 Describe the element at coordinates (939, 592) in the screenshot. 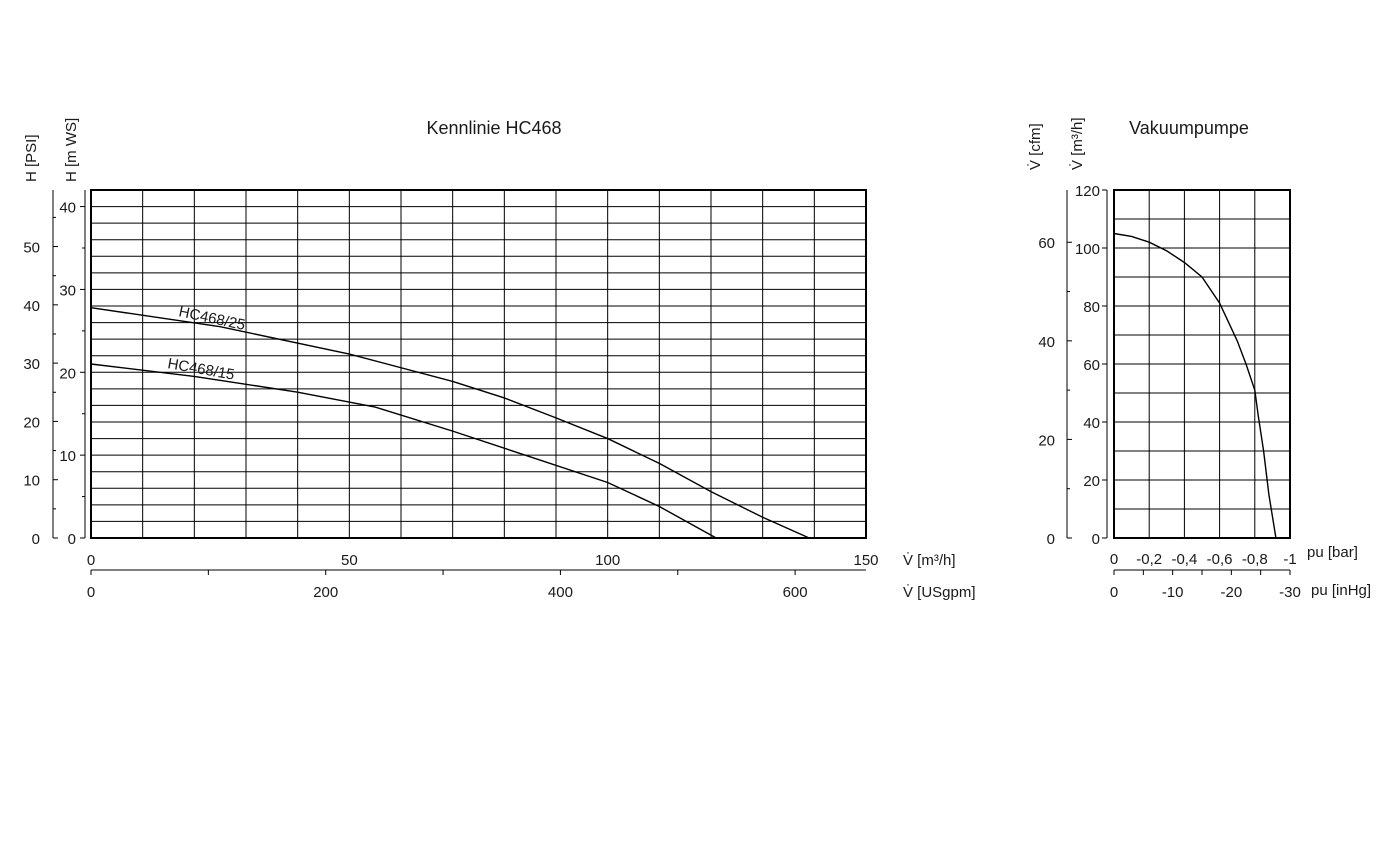

I see `x-axis-label: V̇ [USgpm]` at that location.